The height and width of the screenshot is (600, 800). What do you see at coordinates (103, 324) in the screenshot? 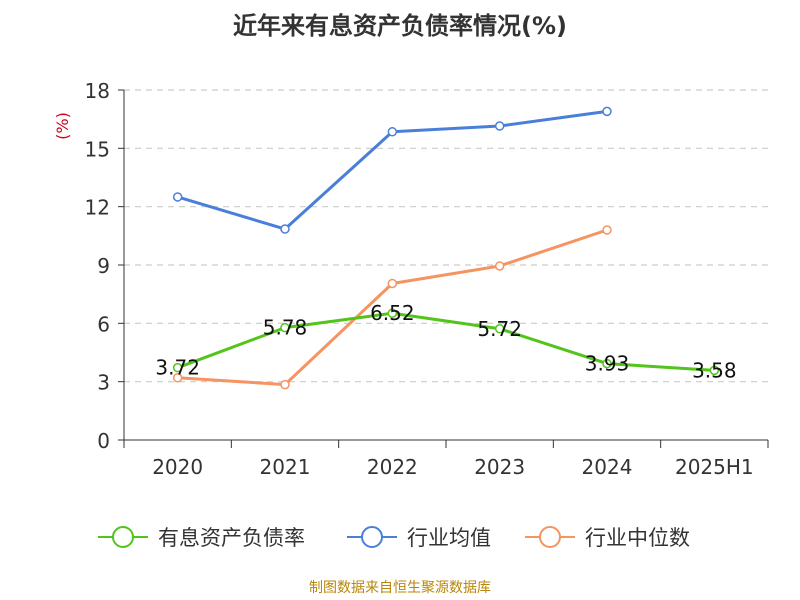
I see `y-tick-label: 6` at bounding box center [103, 324].